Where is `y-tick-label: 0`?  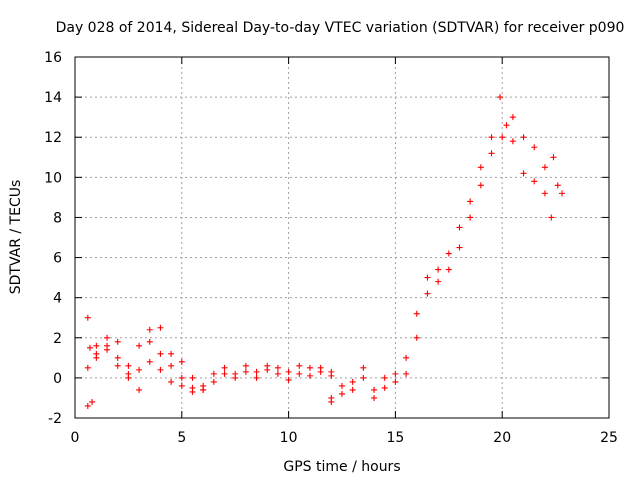
y-tick-label: 0 is located at coordinates (57, 379).